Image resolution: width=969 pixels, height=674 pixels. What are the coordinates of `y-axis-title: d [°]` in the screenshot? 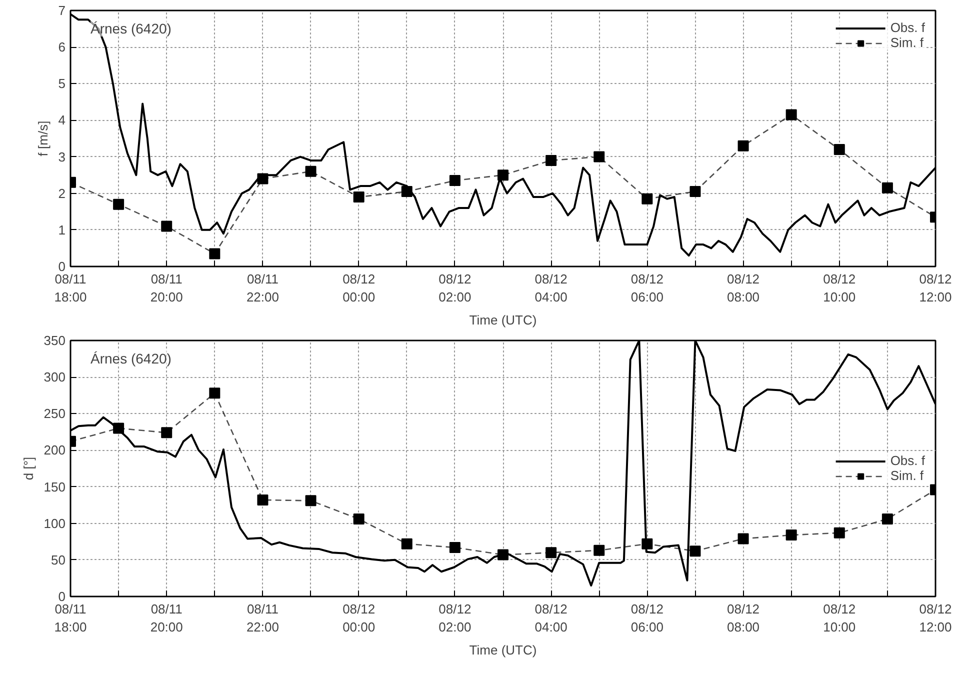 It's located at (28, 468).